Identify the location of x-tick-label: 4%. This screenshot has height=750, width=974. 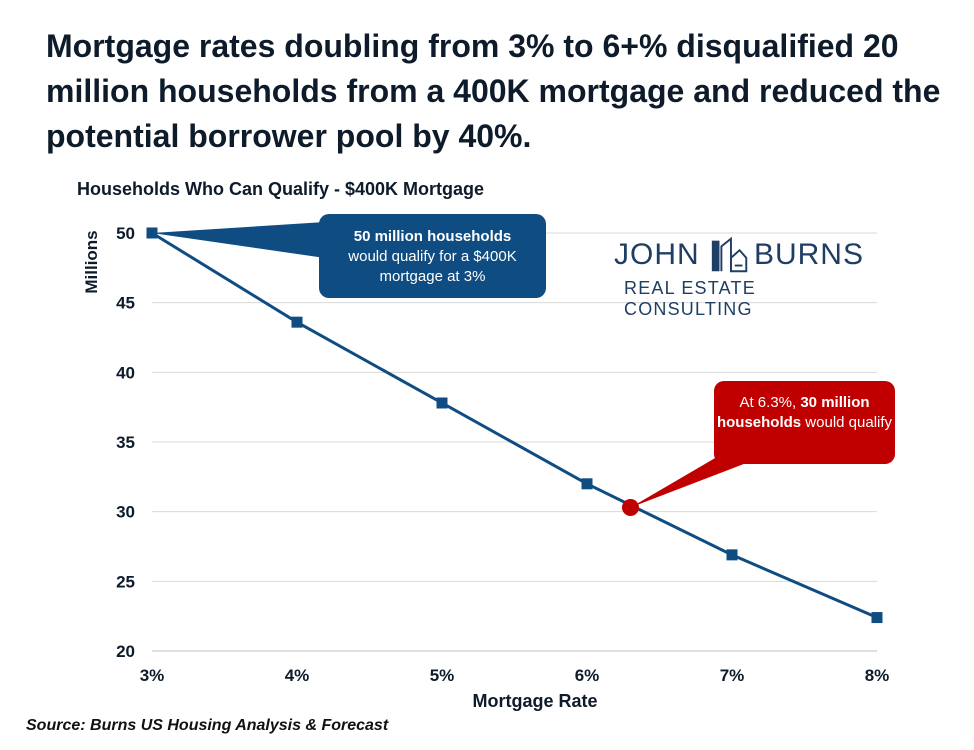
(297, 675).